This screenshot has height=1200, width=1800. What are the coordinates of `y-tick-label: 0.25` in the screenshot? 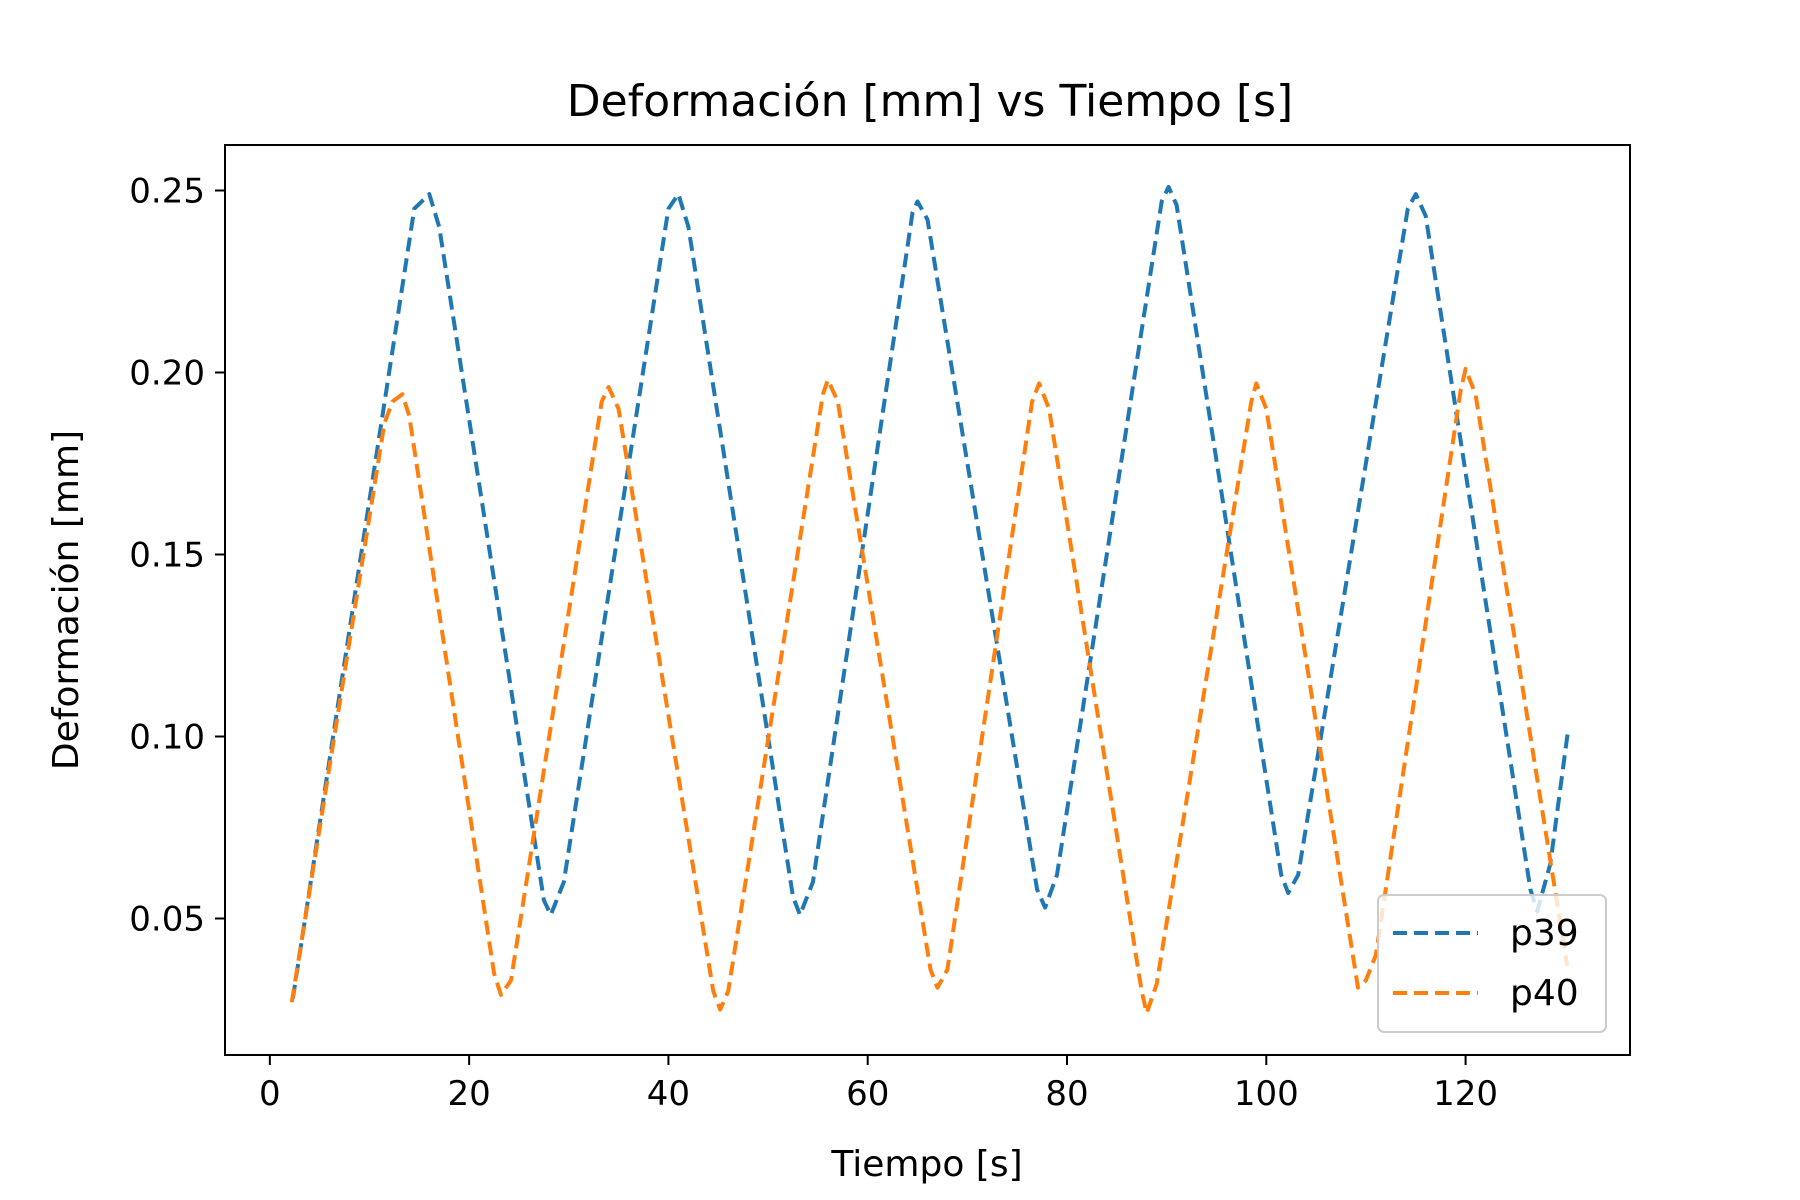 It's located at (167, 192).